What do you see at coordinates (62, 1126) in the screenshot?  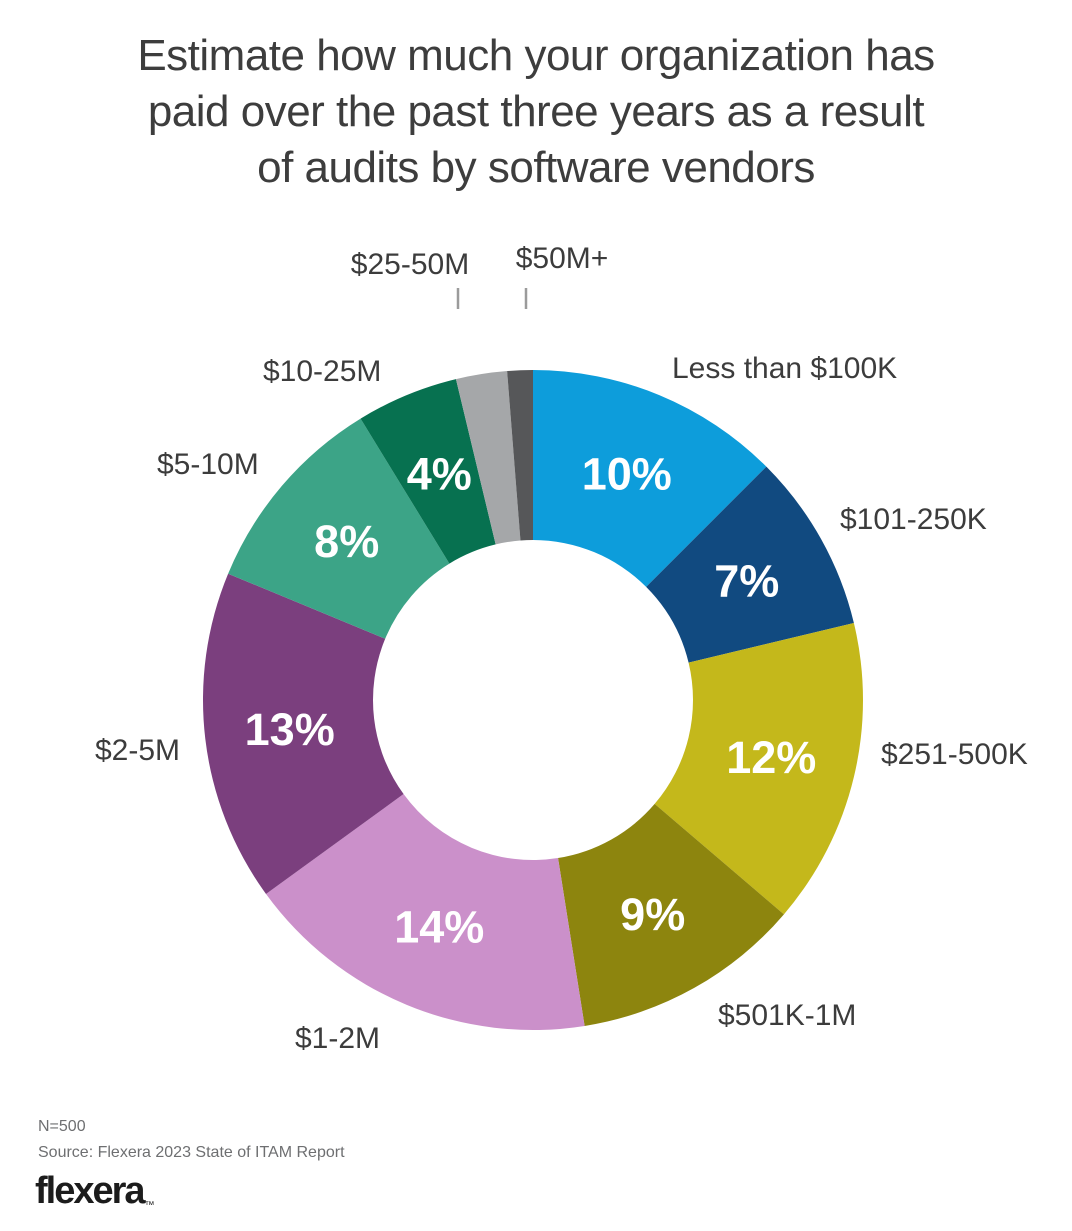 I see `sample-size-note: N=500` at bounding box center [62, 1126].